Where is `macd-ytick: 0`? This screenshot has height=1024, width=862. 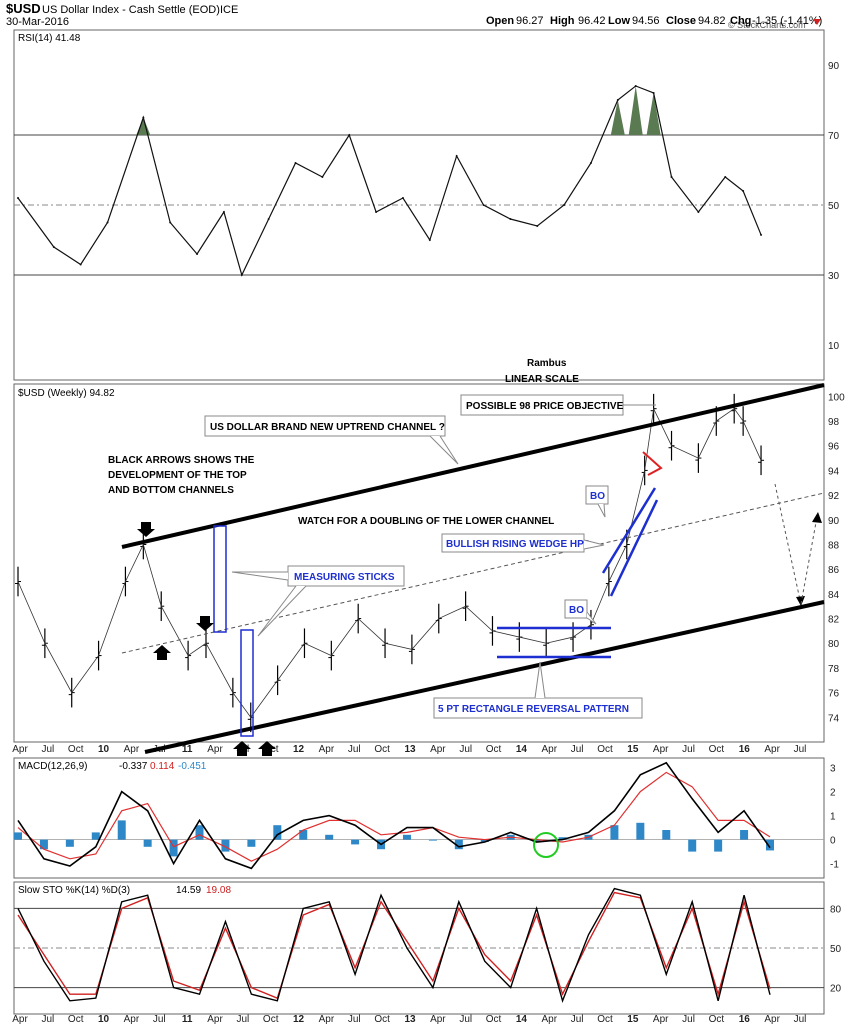
macd-ytick: 0 is located at coordinates (833, 841).